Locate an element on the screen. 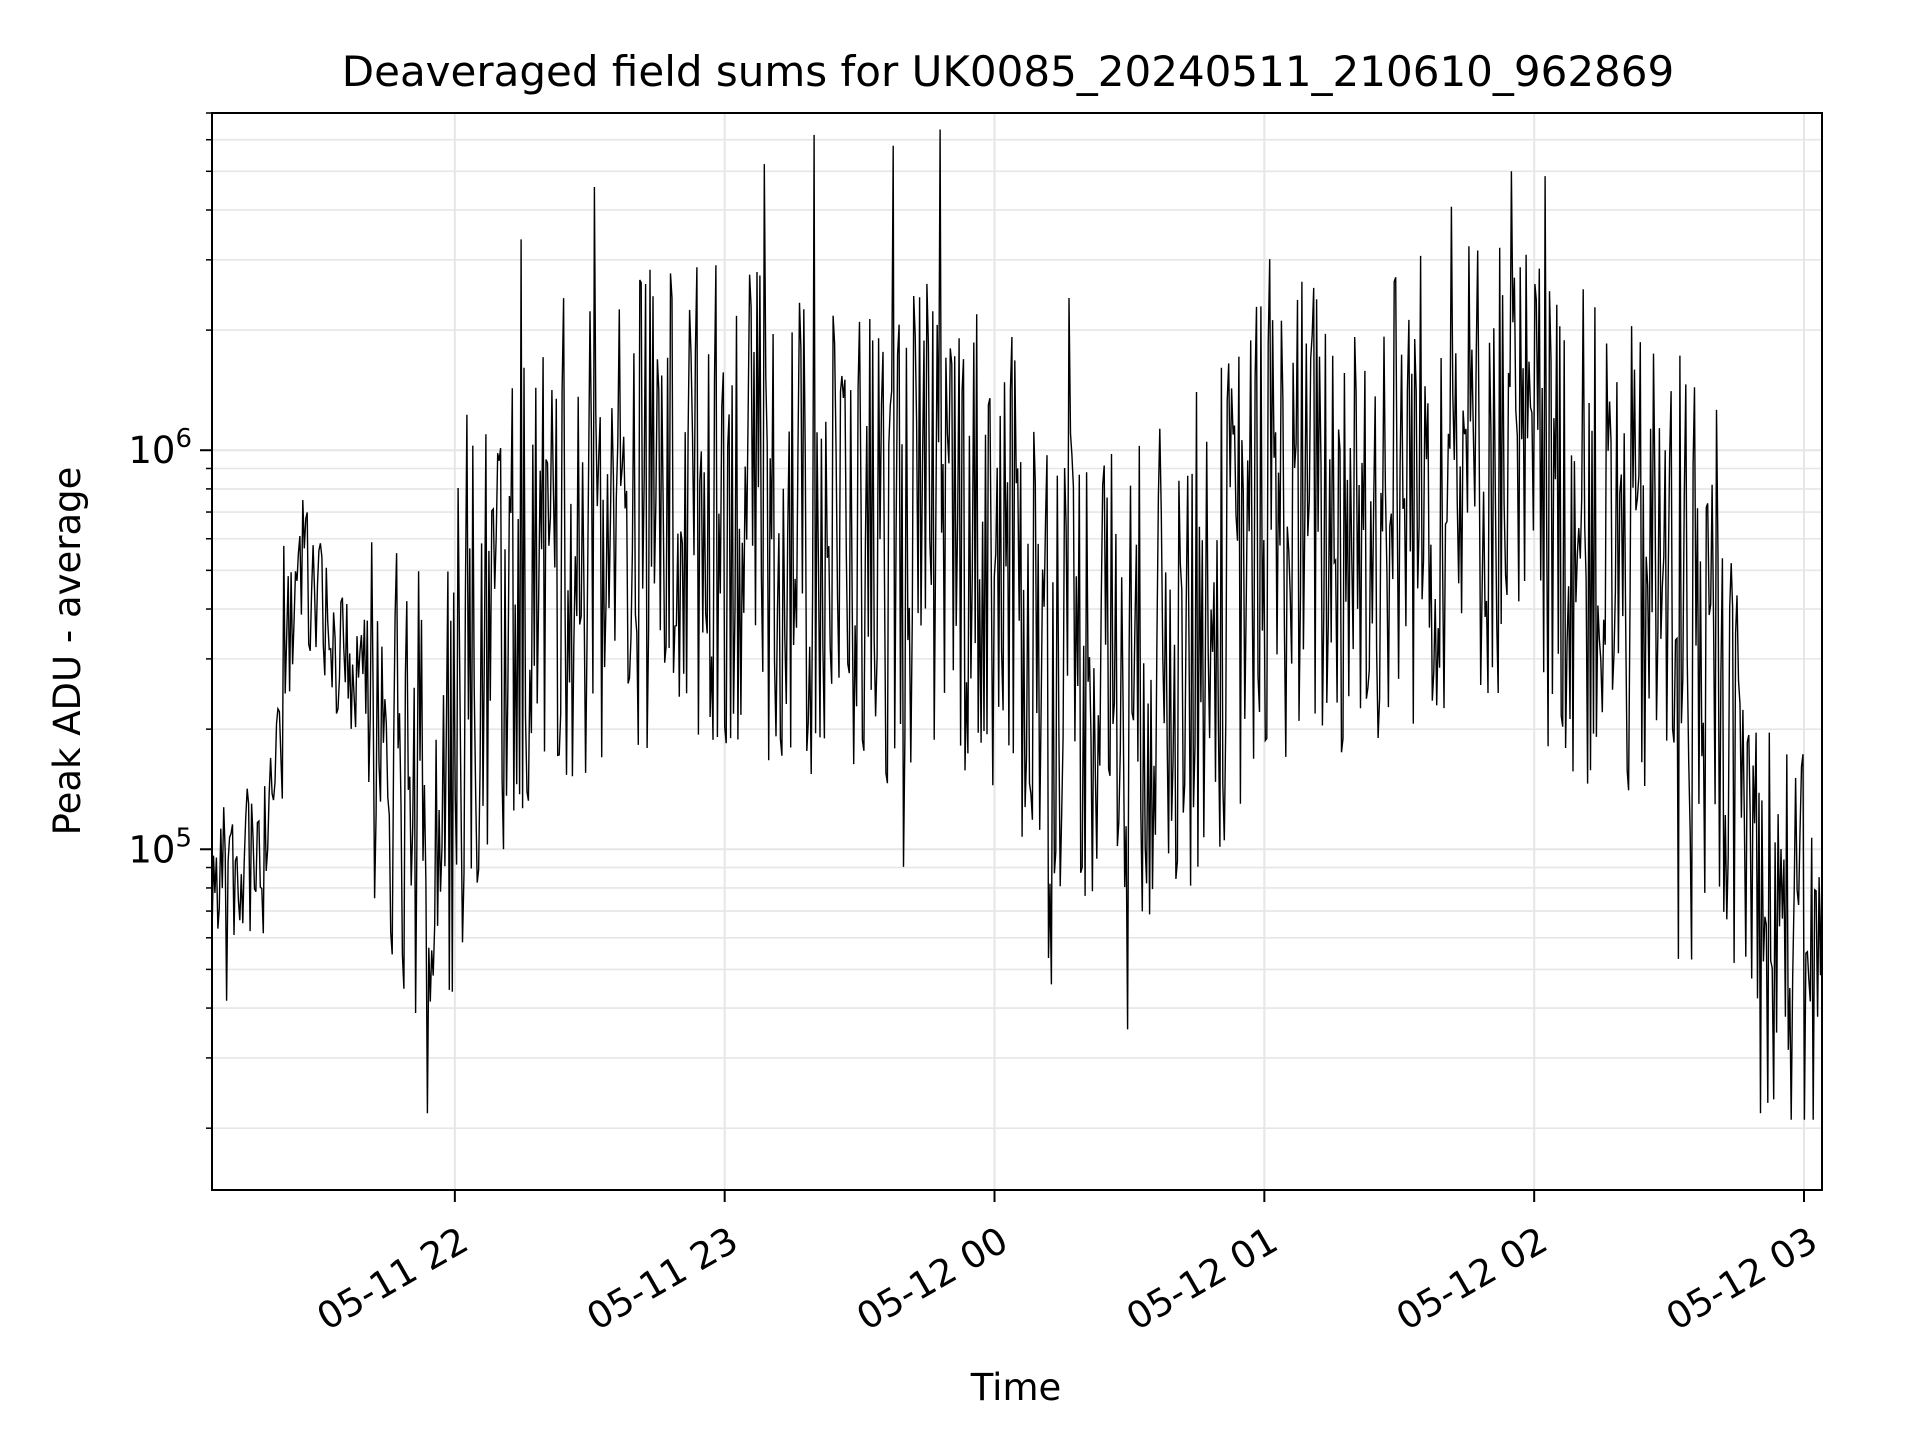 The height and width of the screenshot is (1445, 1920). y-tick-label: 105 is located at coordinates (160, 847).